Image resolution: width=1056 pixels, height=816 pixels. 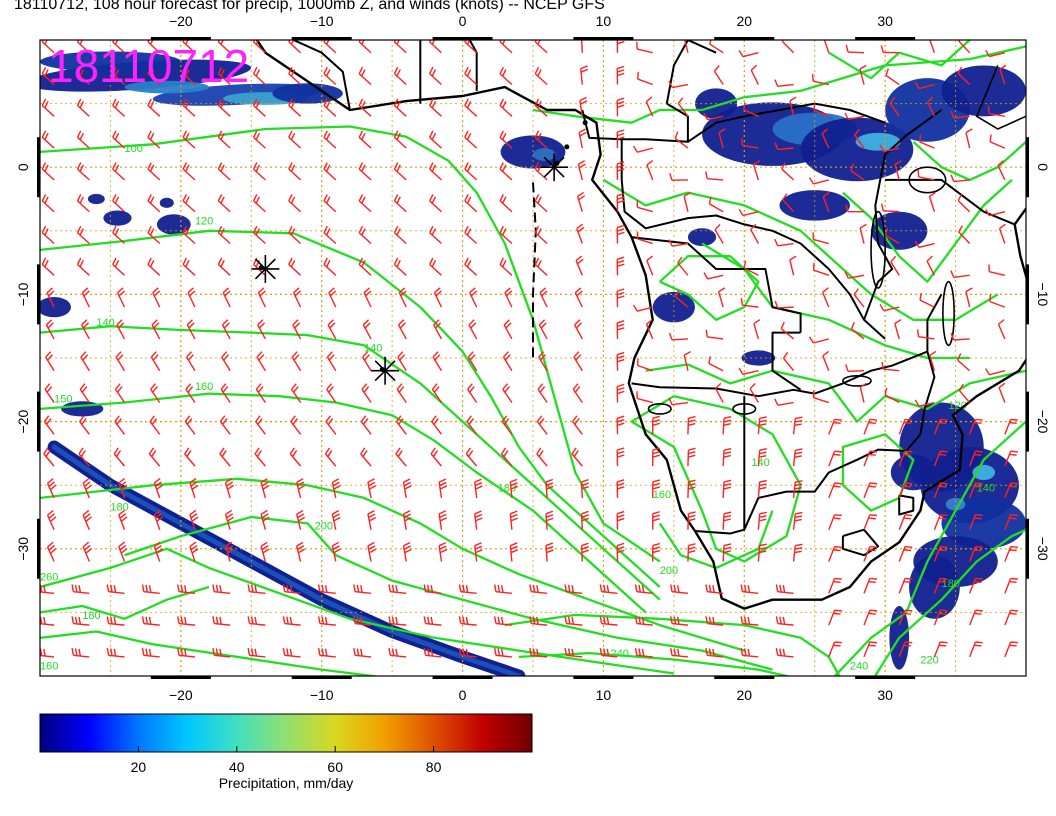 I want to click on colorbar-label: Precipitation, mm/day, so click(x=286, y=783).